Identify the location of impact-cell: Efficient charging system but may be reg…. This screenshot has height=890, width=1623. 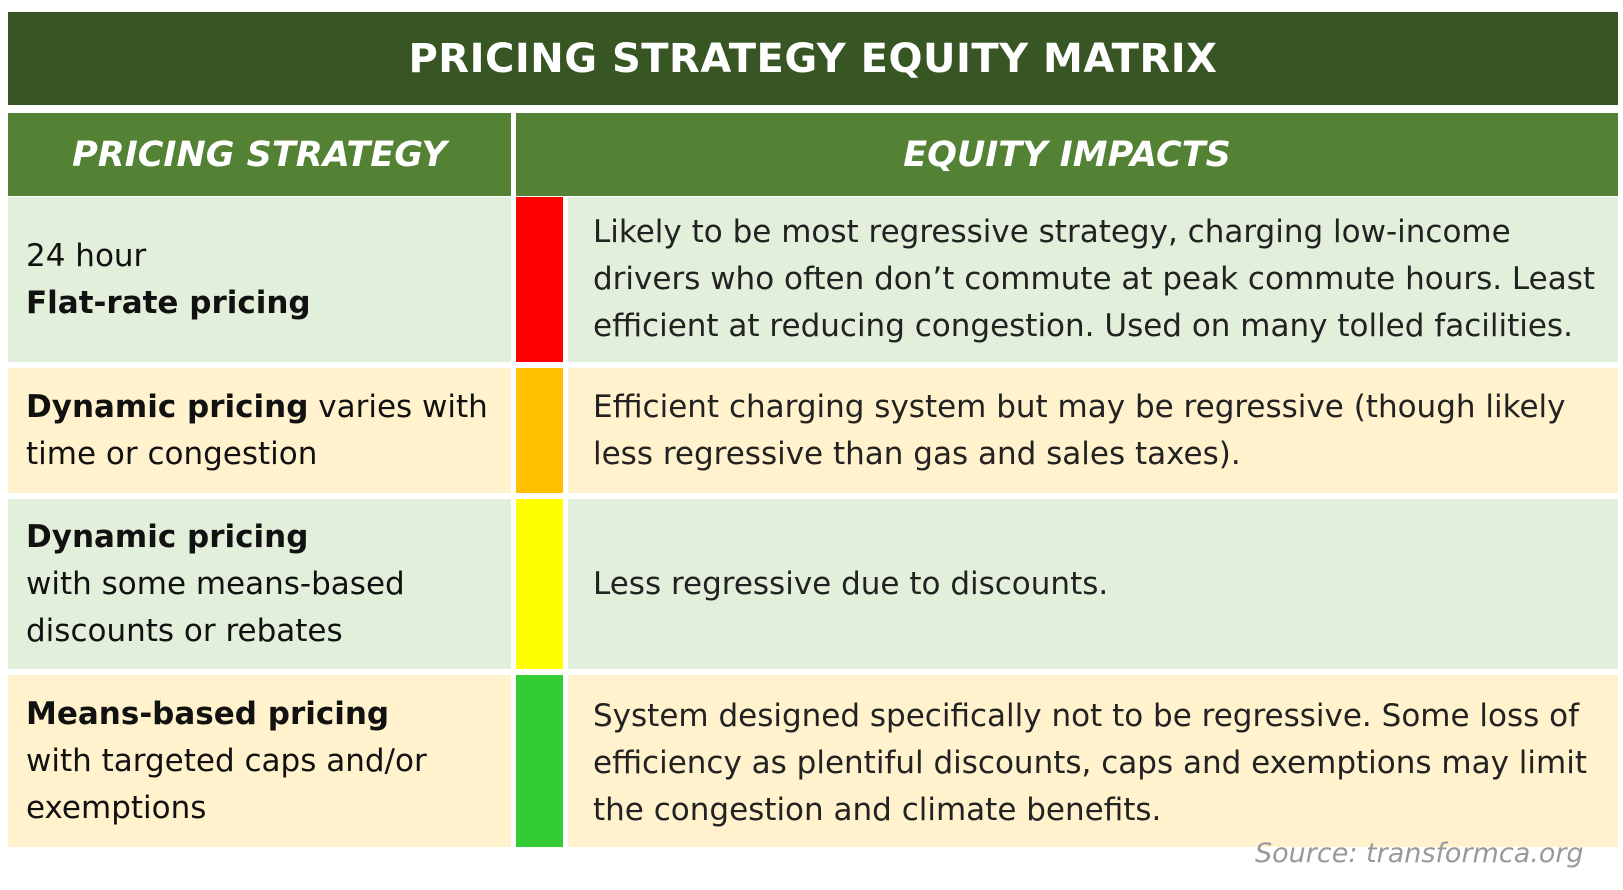
(1093, 430).